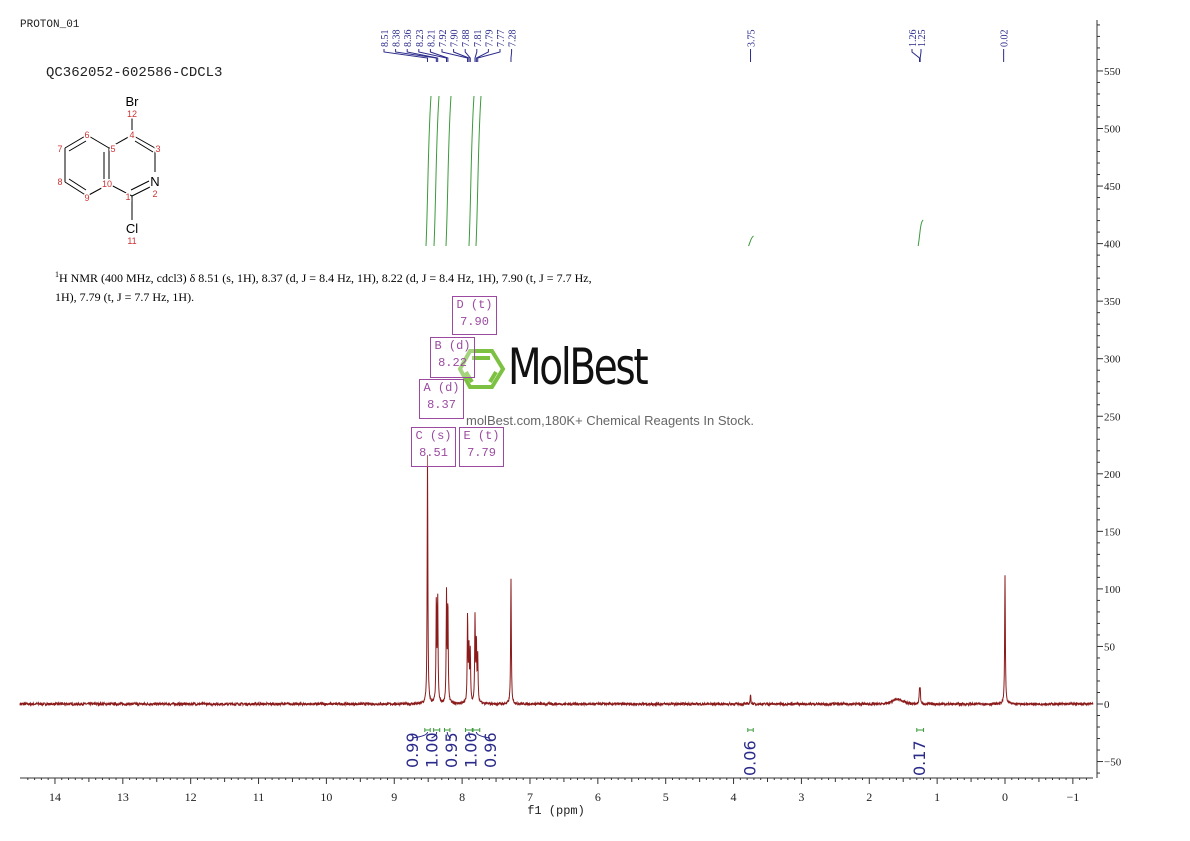 The image size is (1190, 841). Describe the element at coordinates (433, 436) in the screenshot. I see `annotation-label: C (s)` at that location.